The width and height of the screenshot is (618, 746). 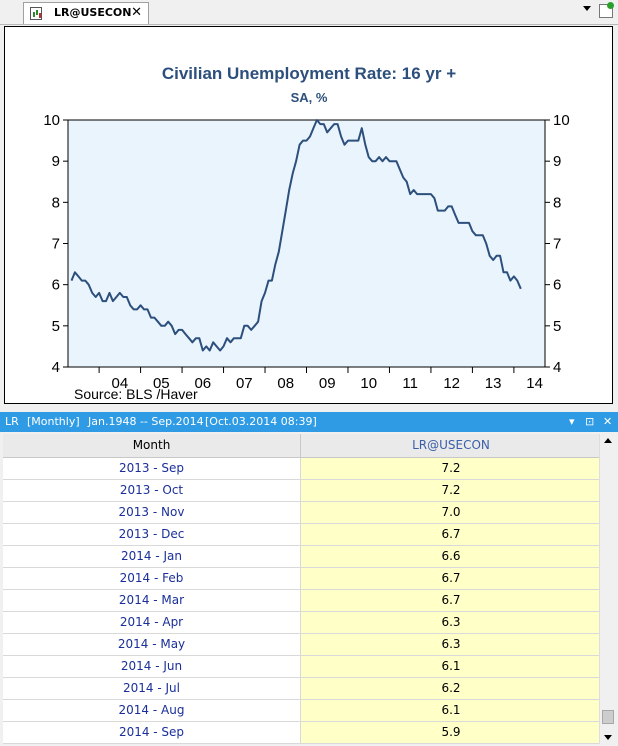 I want to click on tab-list-dropdown-icon, so click(x=587, y=8).